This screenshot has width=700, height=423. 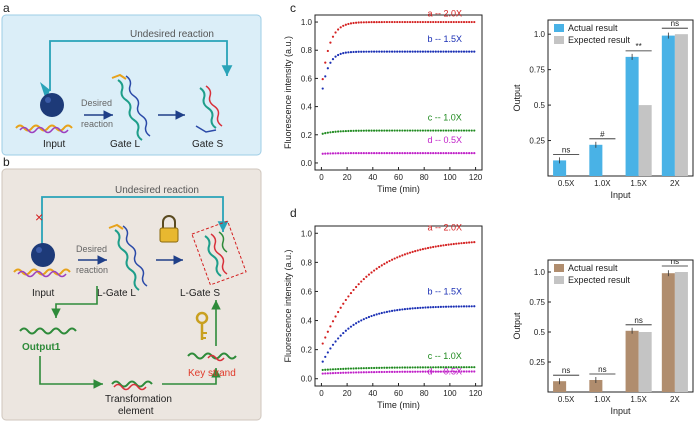 I want to click on gate-s-label-b: L-Gate S, so click(x=200, y=293).